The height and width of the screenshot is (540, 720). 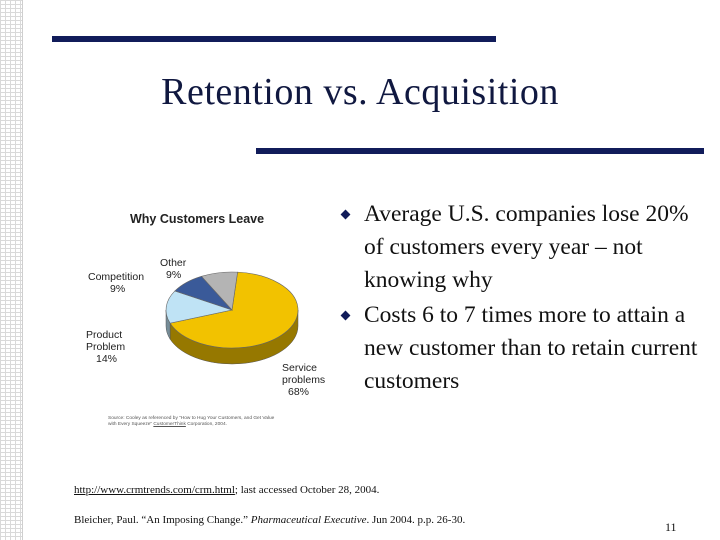 I want to click on pie-slice-product-problem, so click(x=199, y=307).